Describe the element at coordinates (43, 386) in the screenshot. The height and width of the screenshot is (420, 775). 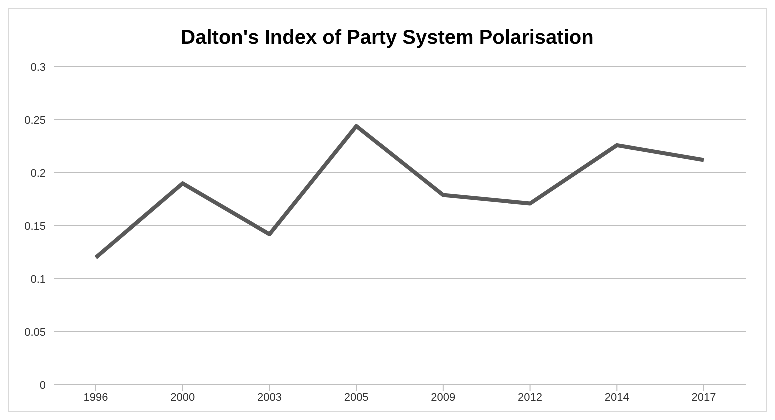
I see `y-tick-label: 0` at that location.